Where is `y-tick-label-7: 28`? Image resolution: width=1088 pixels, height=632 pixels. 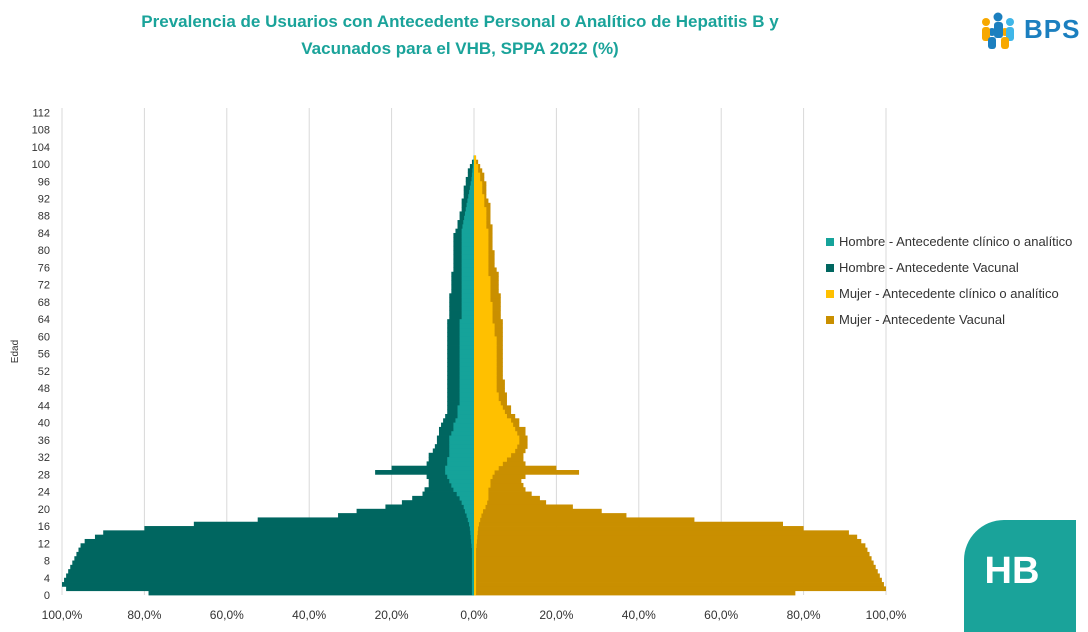 y-tick-label-7: 28 is located at coordinates (44, 475).